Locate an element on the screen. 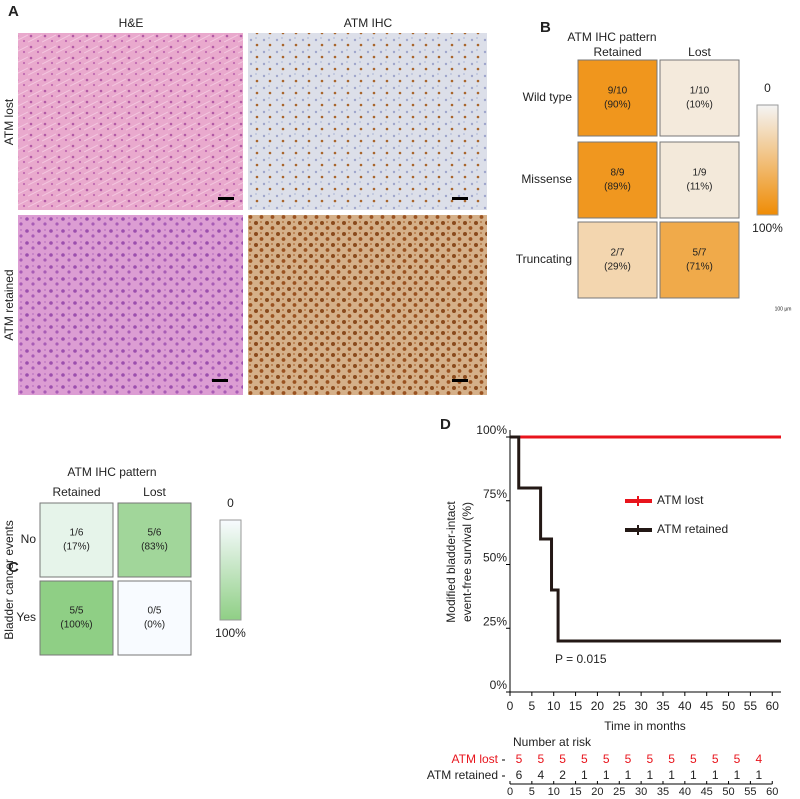 This screenshot has height=799, width=800. cell-count: 8/9 is located at coordinates (618, 173).